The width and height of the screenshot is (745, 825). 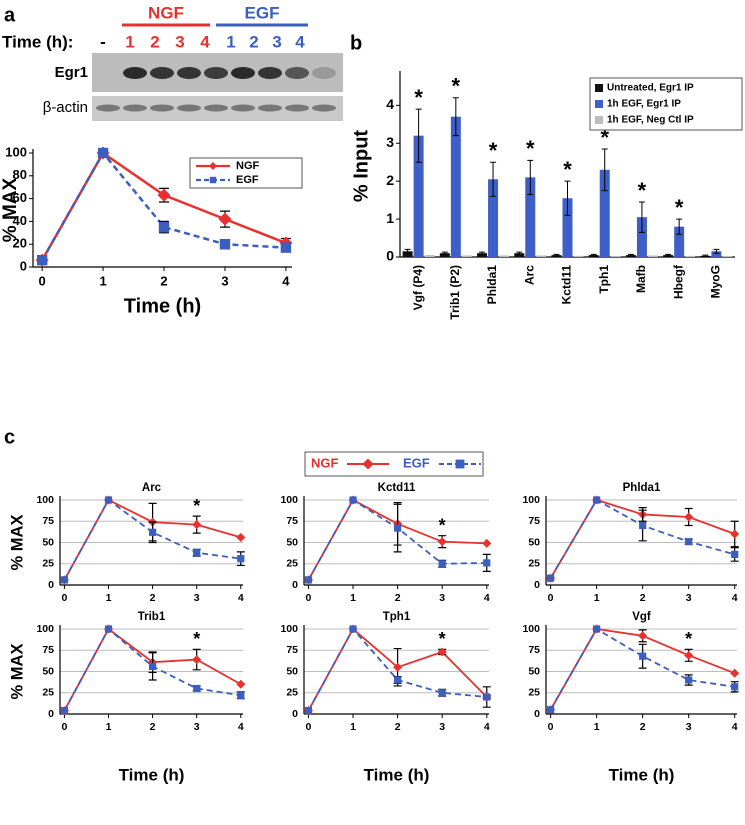 What do you see at coordinates (20, 197) in the screenshot?
I see `y-tick-label: 60` at bounding box center [20, 197].